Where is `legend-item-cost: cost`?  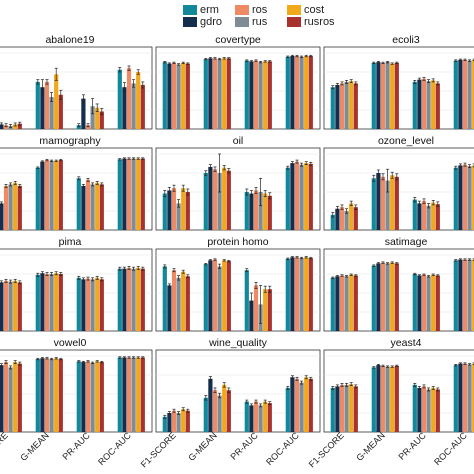 legend-item-cost: cost is located at coordinates (305, 10).